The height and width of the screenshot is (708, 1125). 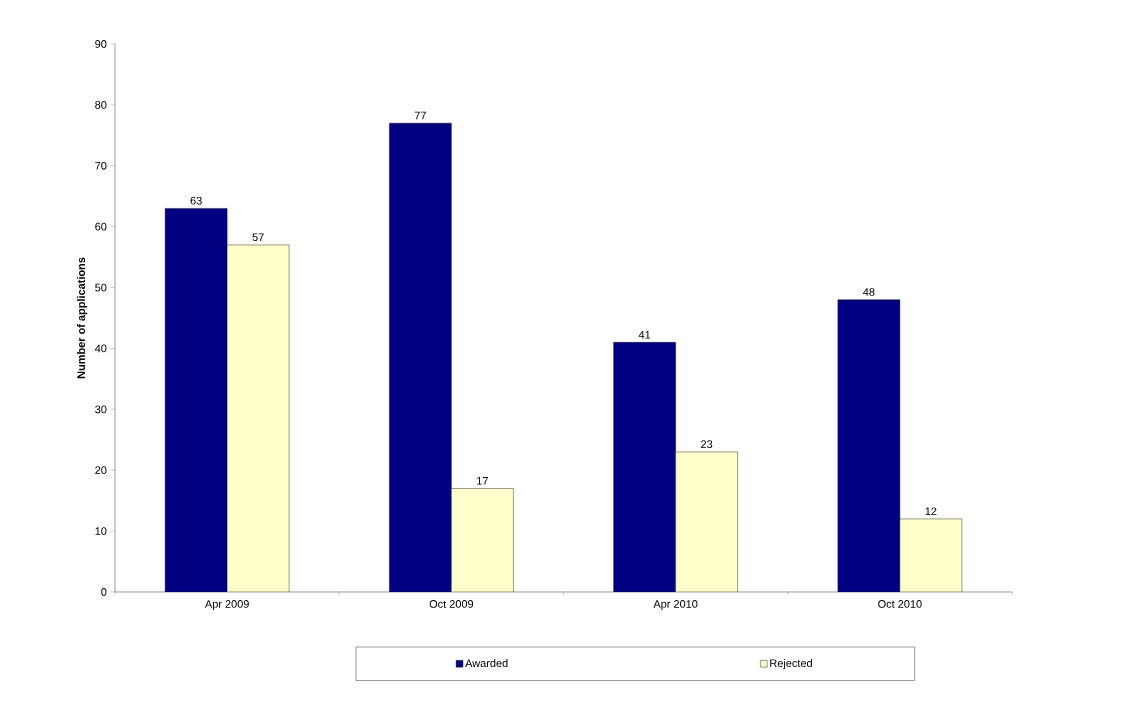 I want to click on y-tick-label: 30, so click(x=101, y=409).